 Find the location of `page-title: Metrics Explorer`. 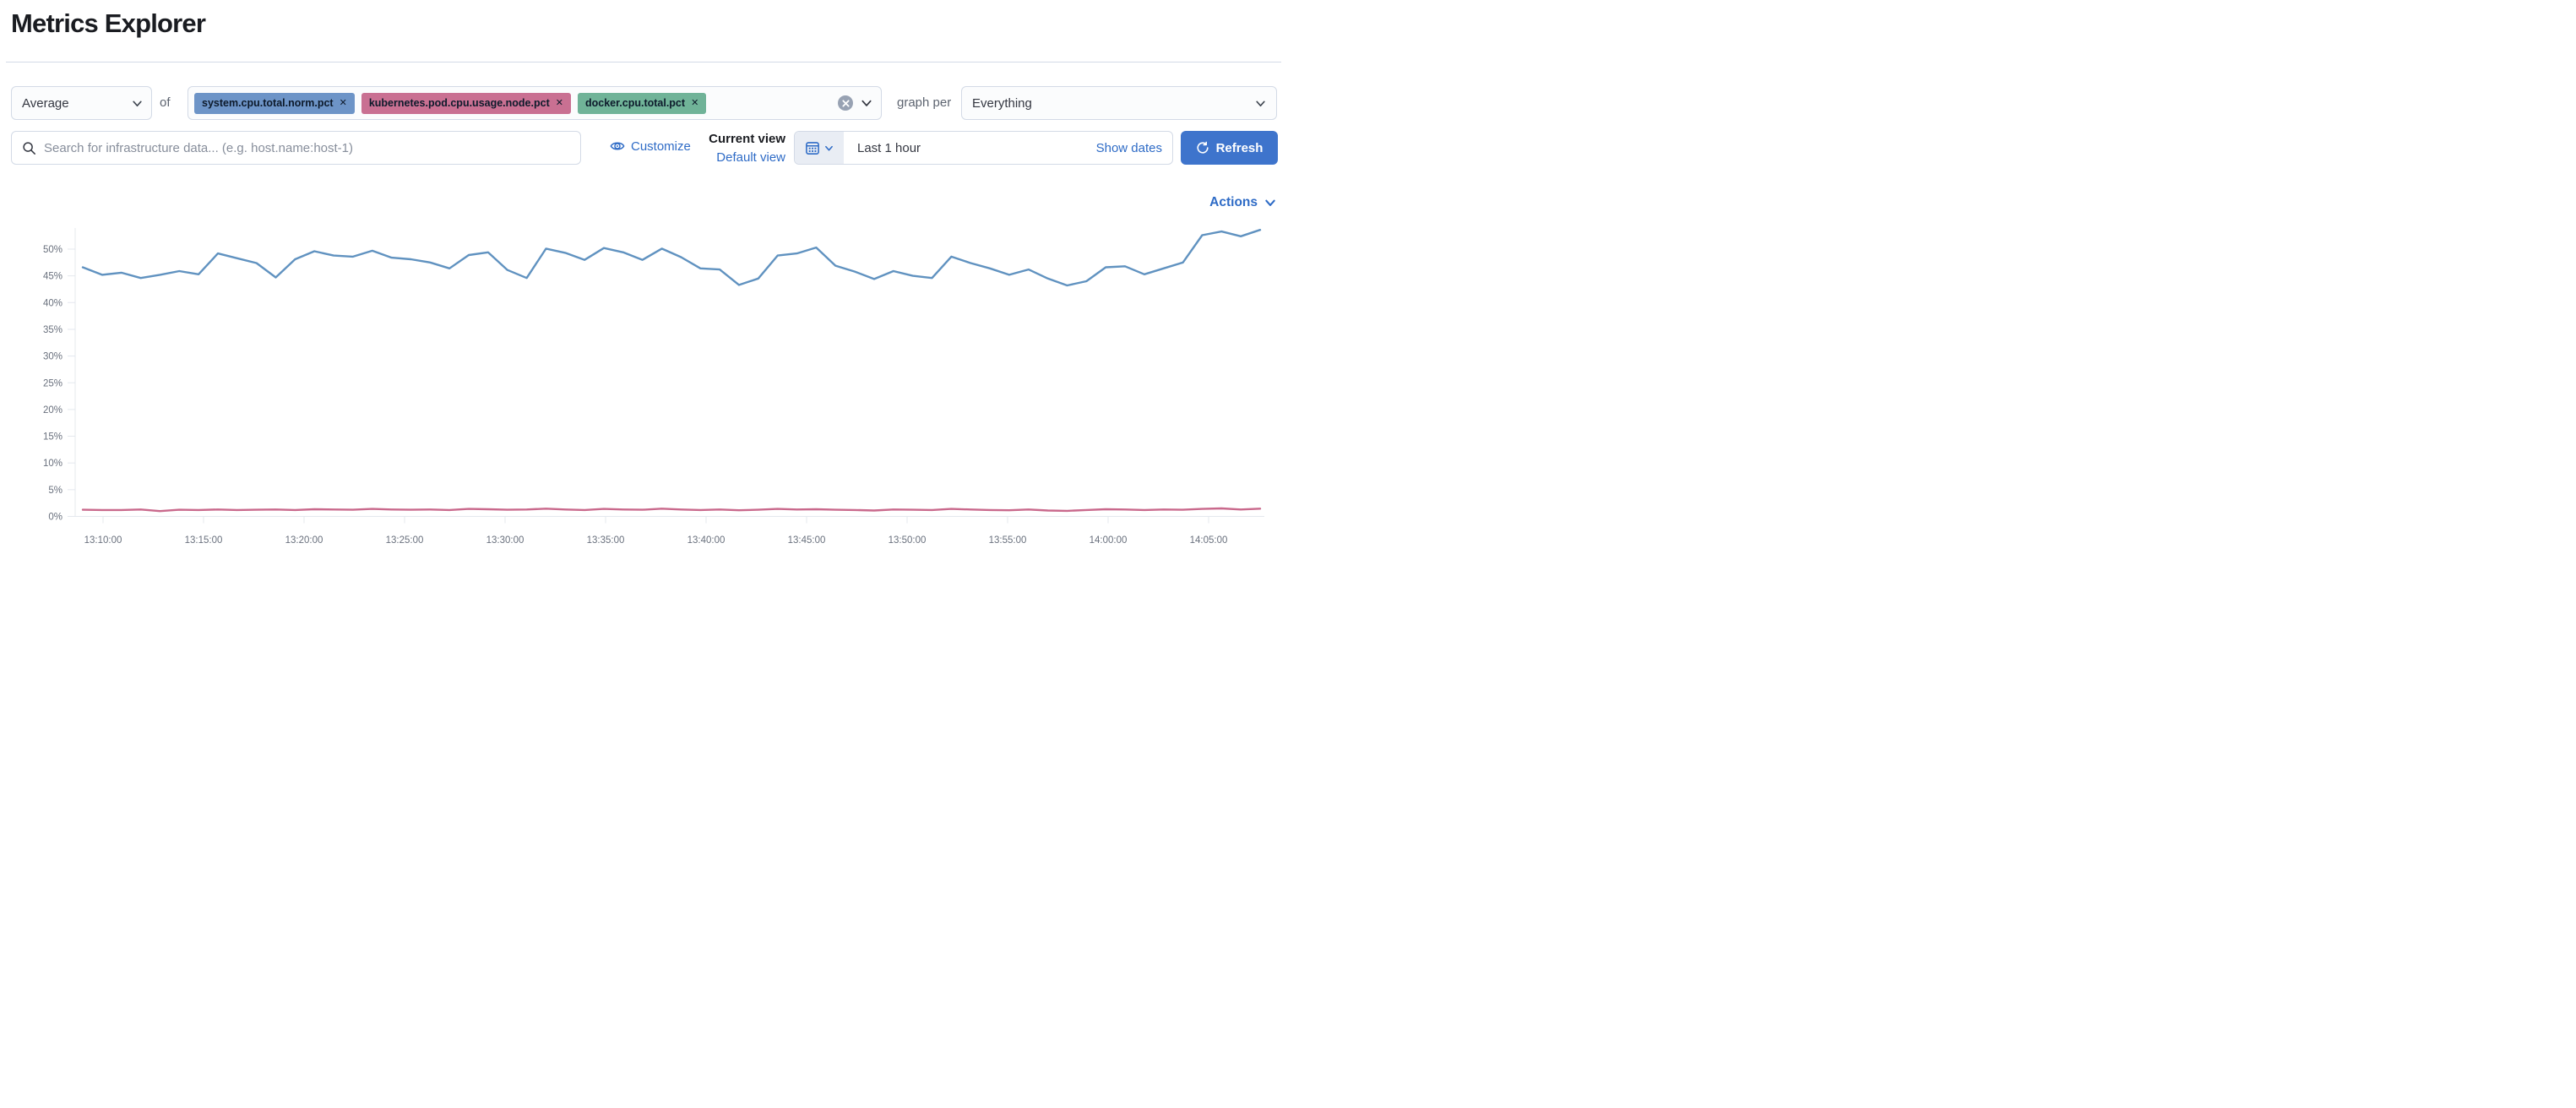

page-title: Metrics Explorer is located at coordinates (108, 23).